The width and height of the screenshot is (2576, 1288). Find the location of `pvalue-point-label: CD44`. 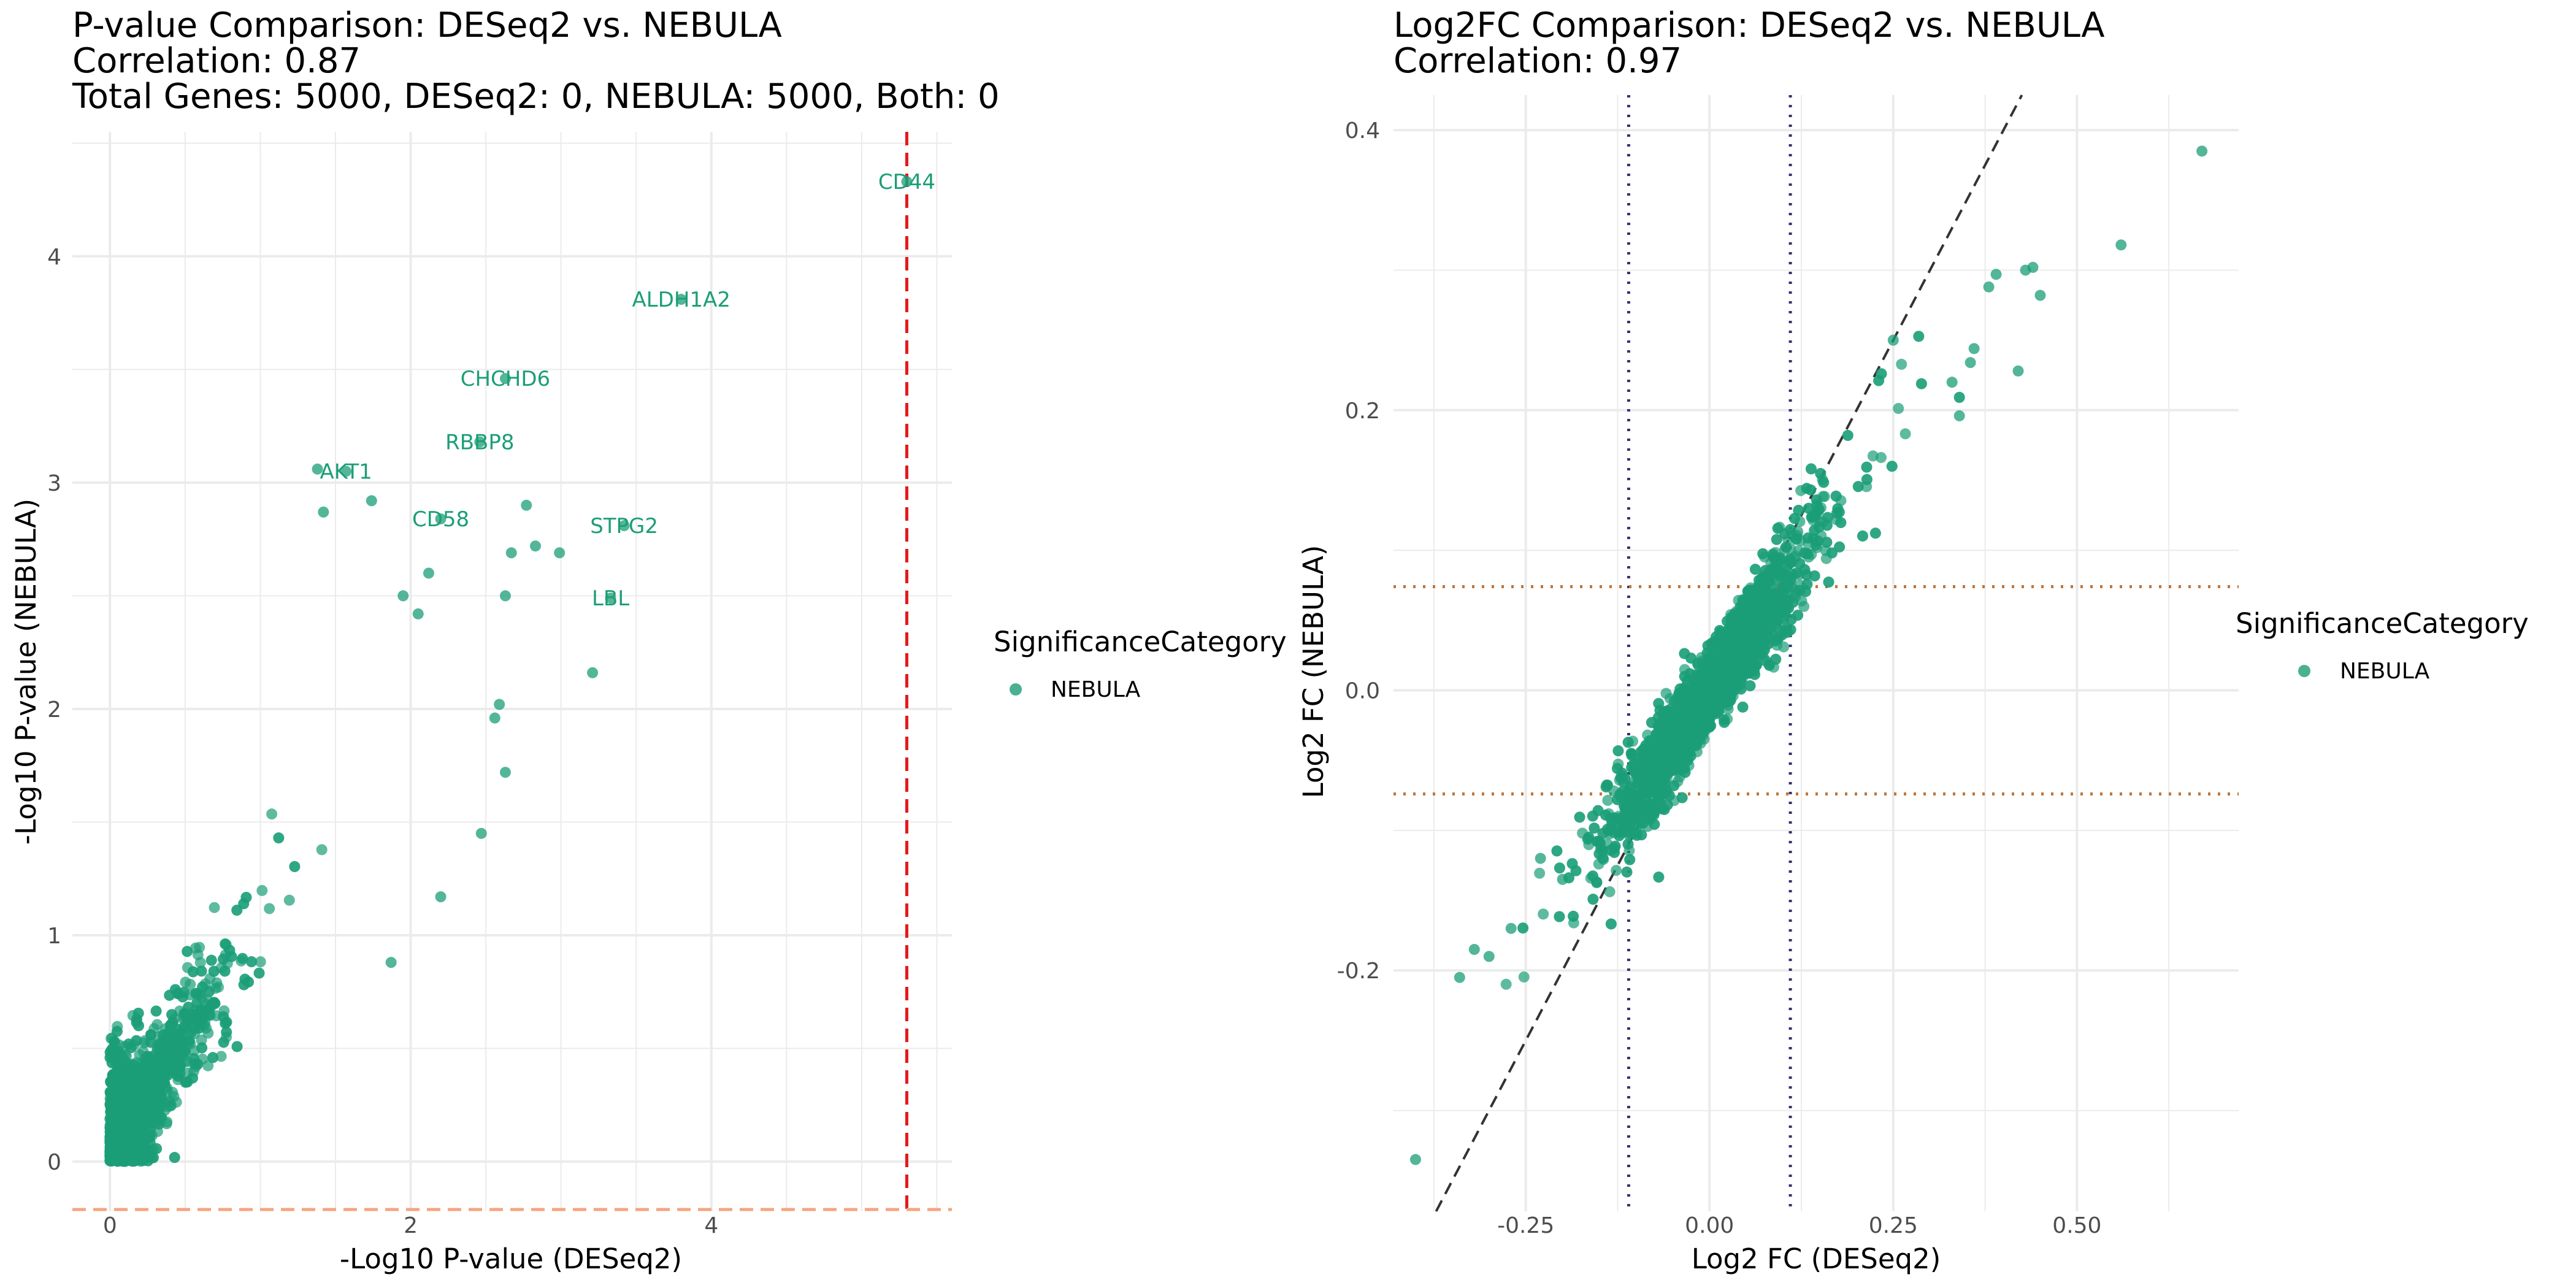

pvalue-point-label: CD44 is located at coordinates (906, 182).